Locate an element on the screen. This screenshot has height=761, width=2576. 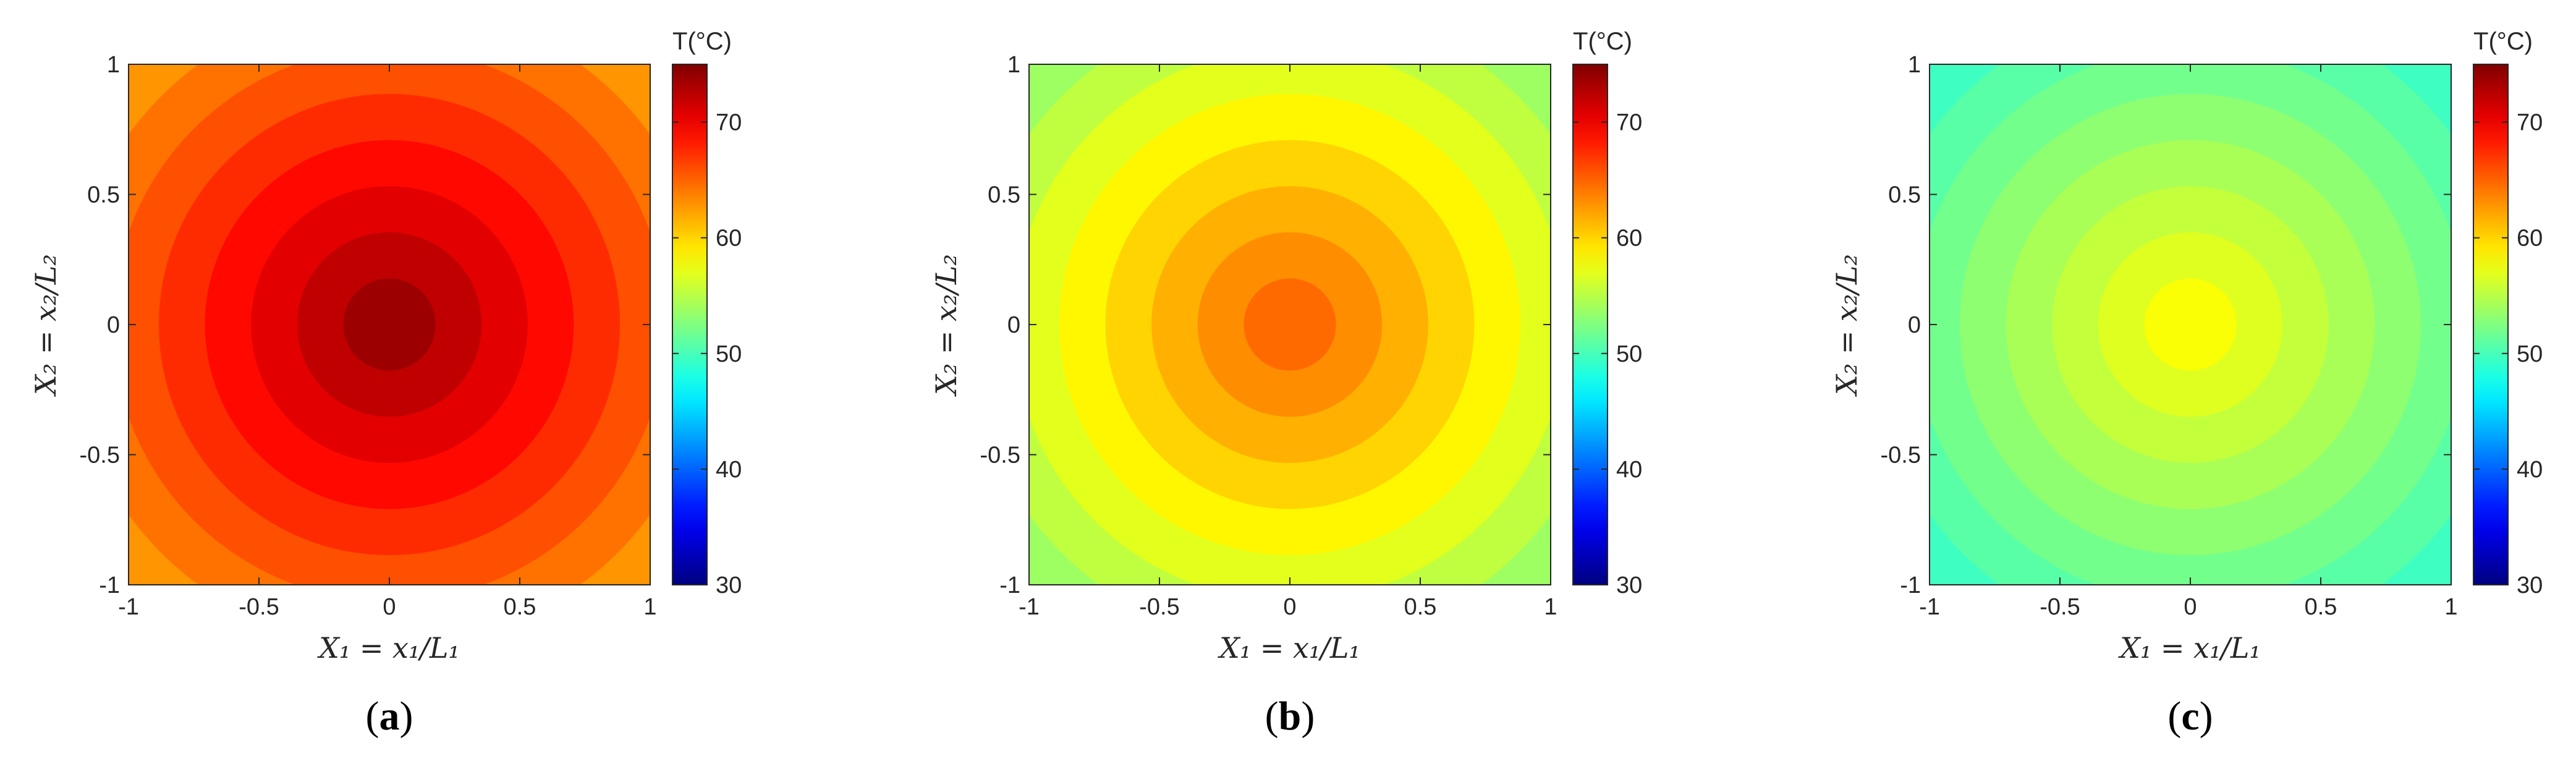
panel-label: (c) is located at coordinates (2190, 716).